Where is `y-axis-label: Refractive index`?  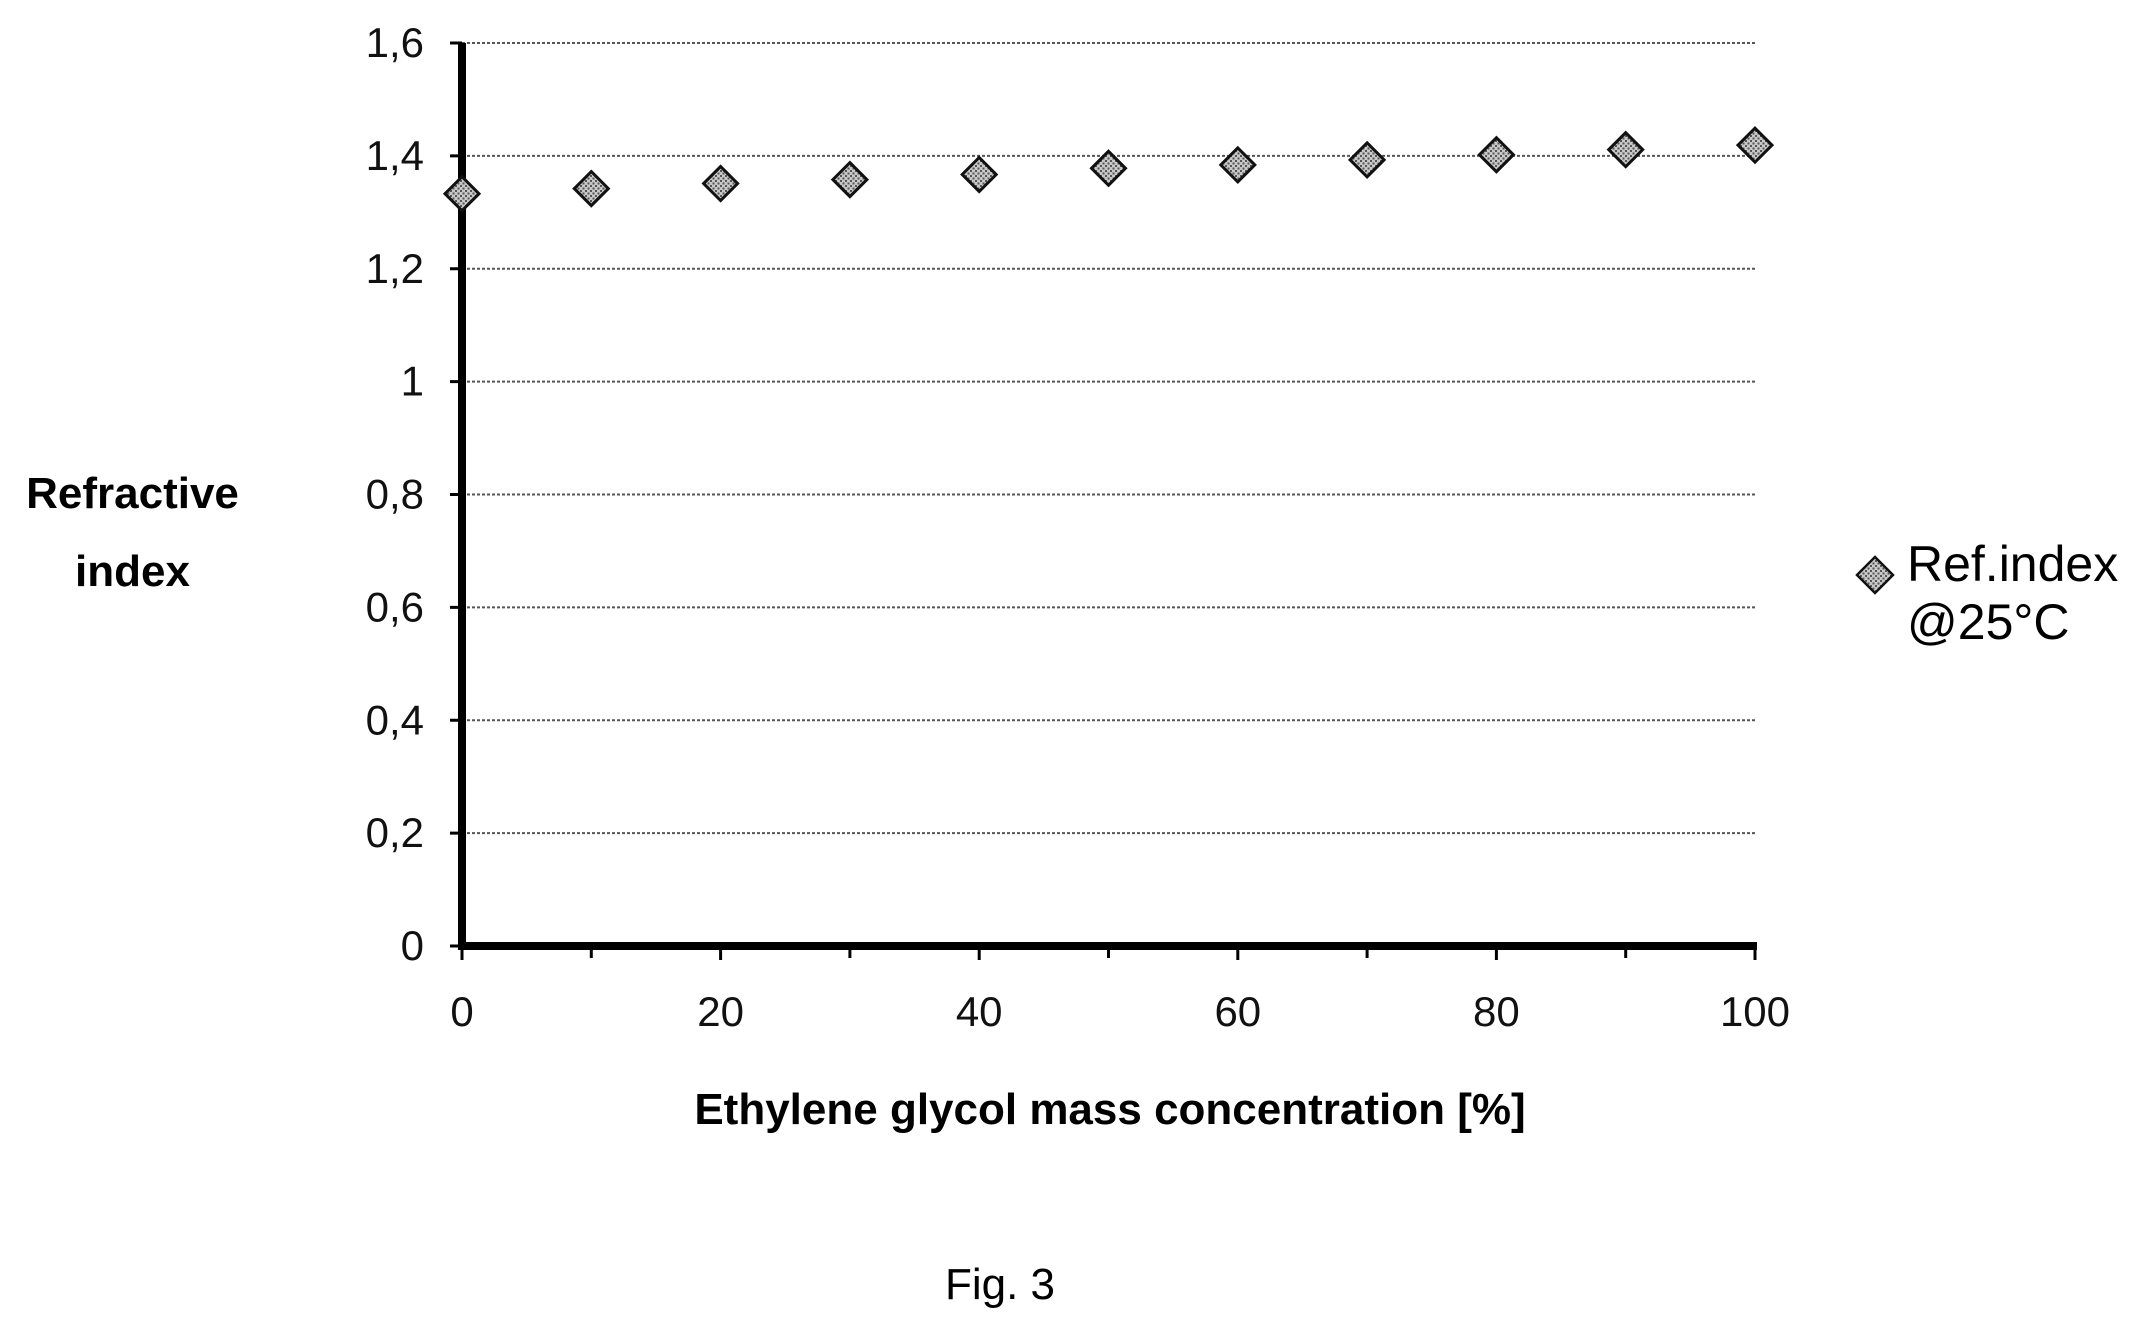 y-axis-label: Refractive index is located at coordinates (132, 532).